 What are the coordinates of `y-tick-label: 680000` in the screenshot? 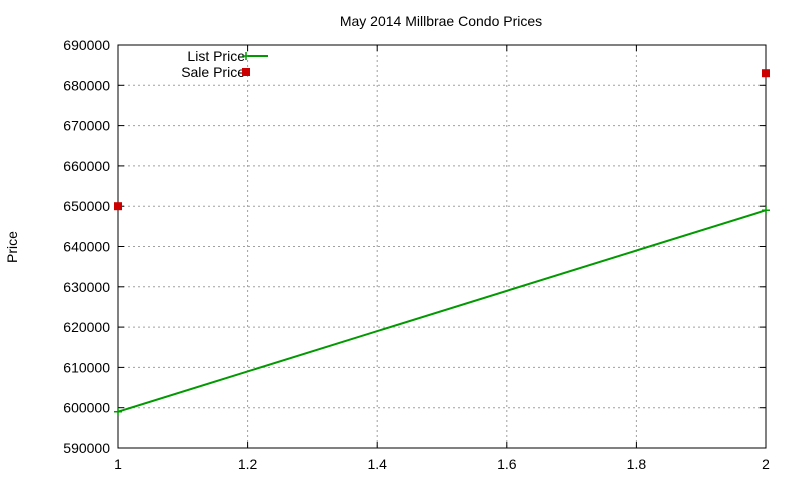 It's located at (86, 85).